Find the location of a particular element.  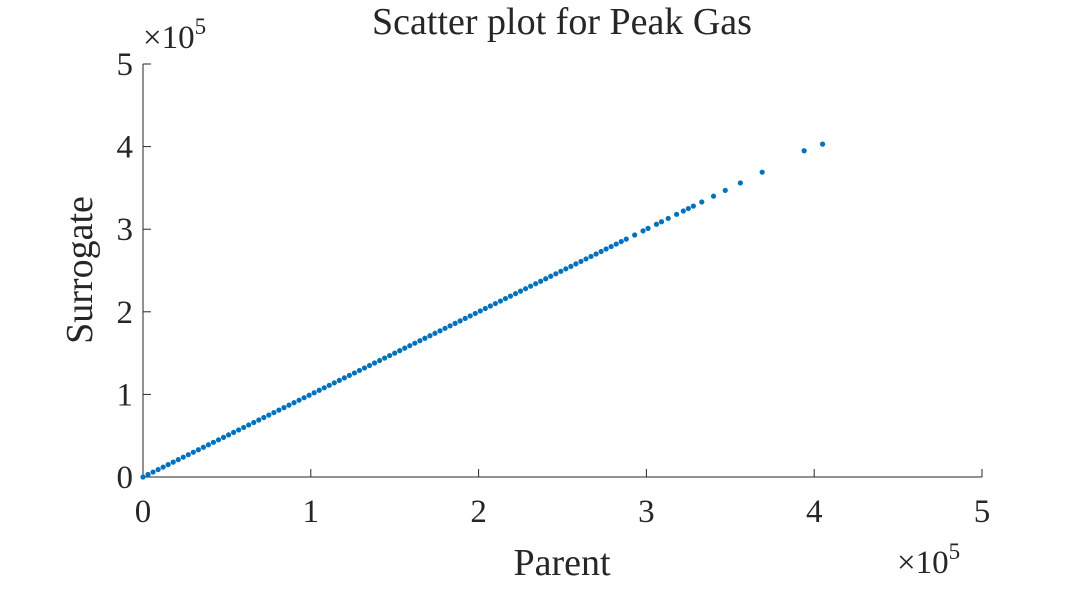

y-tick-label: 0 is located at coordinates (125, 478).